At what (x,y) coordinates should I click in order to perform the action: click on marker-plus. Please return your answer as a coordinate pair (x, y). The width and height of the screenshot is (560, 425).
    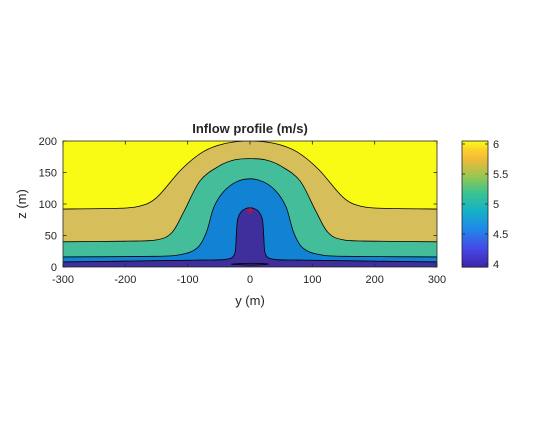
    Looking at the image, I should click on (250, 210).